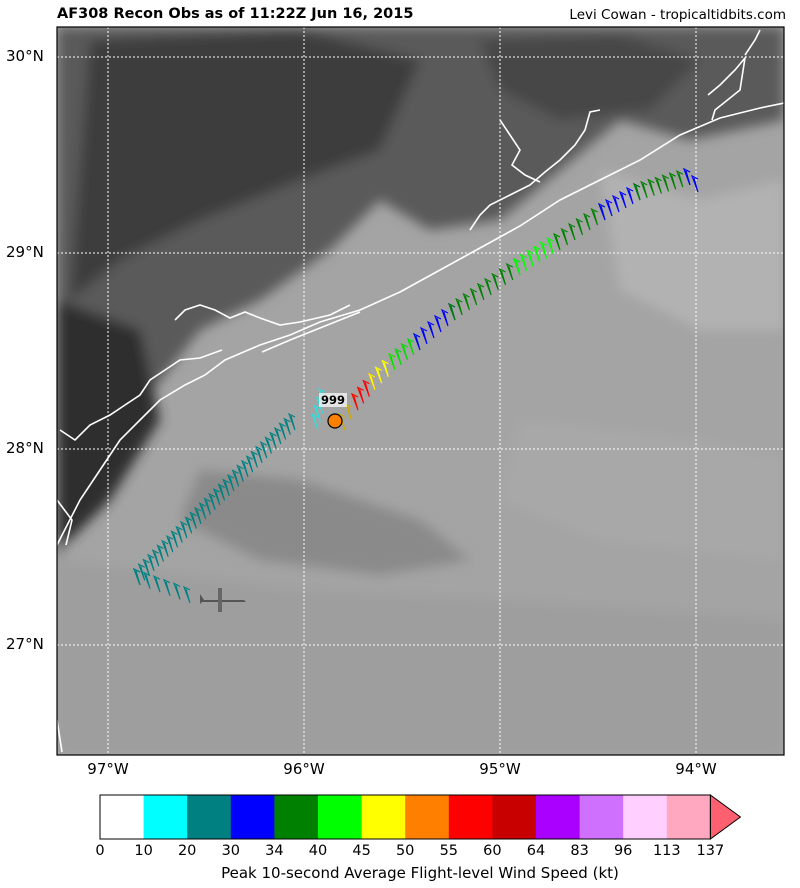 This screenshot has width=800, height=888. What do you see at coordinates (725, 817) in the screenshot?
I see `colorbar-extend-arrow` at bounding box center [725, 817].